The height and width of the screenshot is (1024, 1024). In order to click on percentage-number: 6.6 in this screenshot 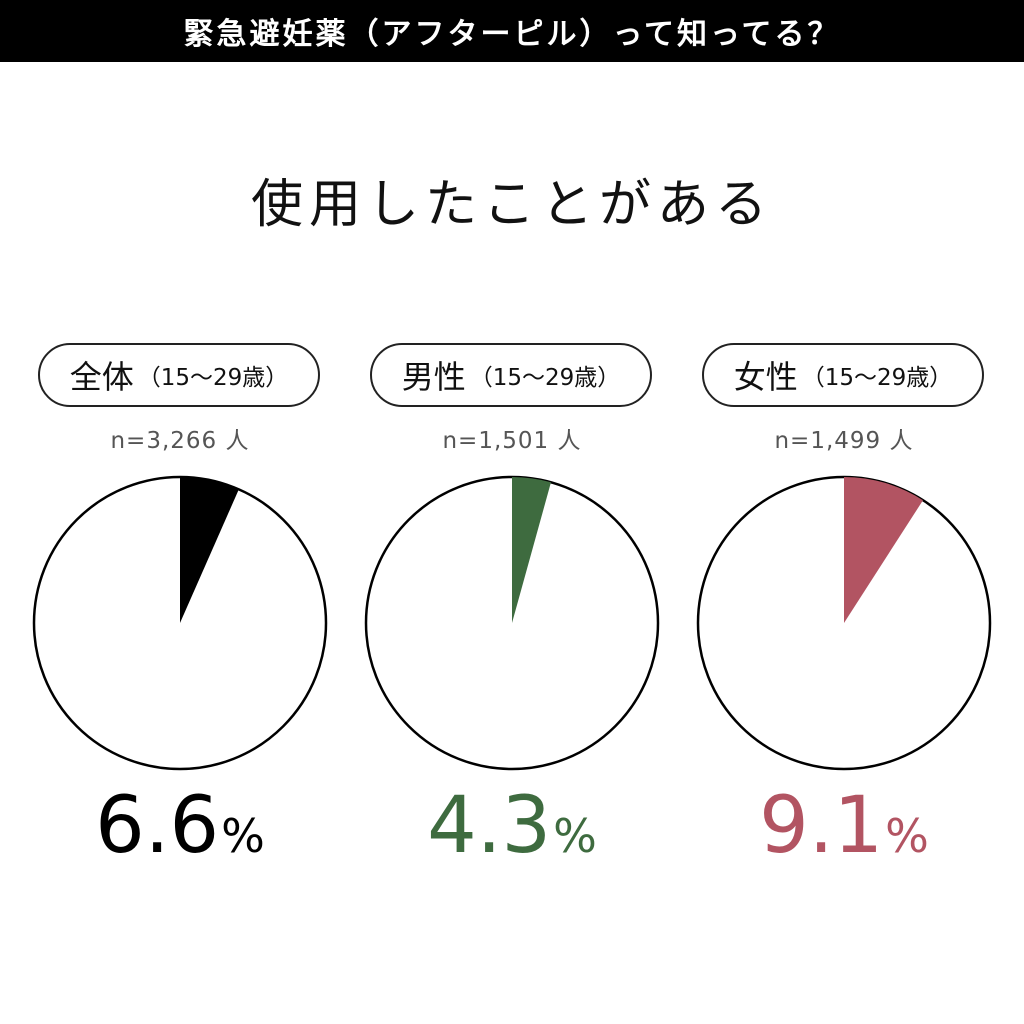, I will do `click(157, 826)`.